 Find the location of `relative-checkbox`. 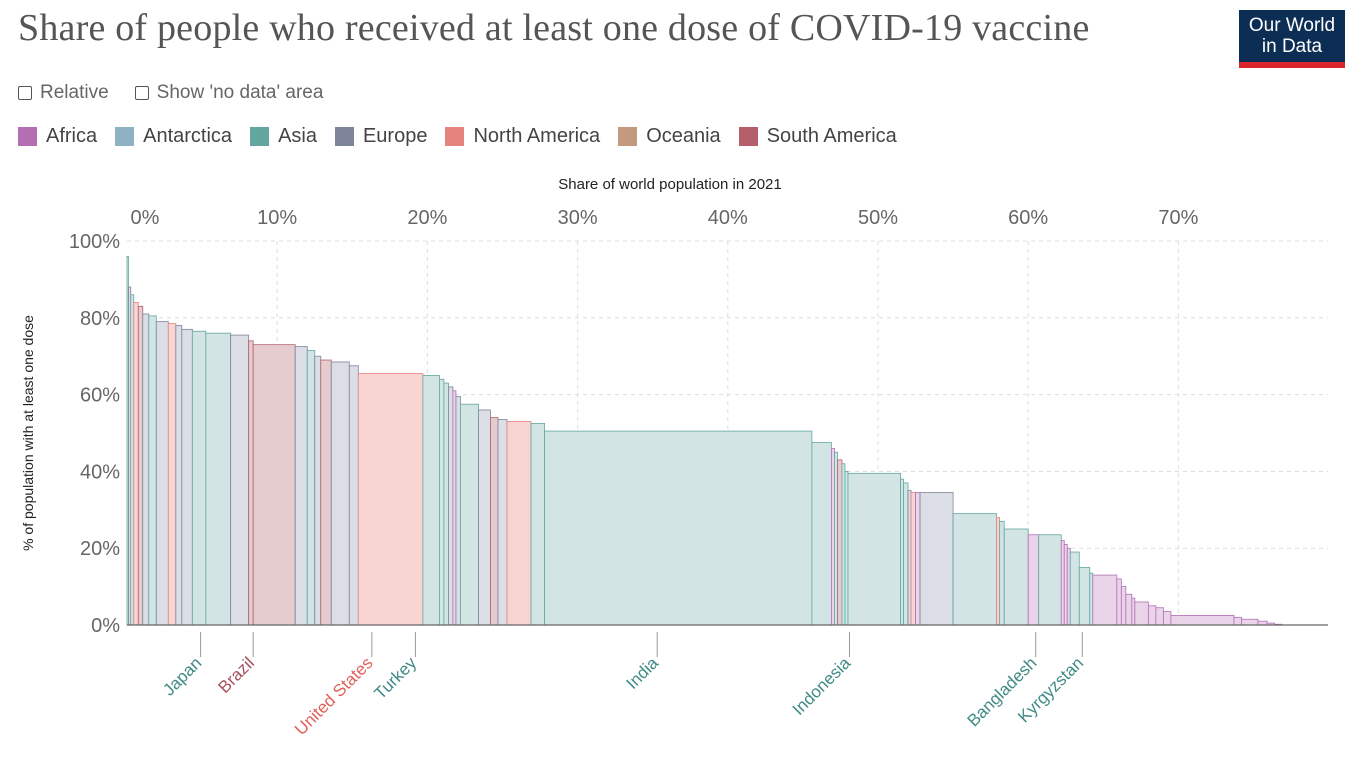

relative-checkbox is located at coordinates (25, 93).